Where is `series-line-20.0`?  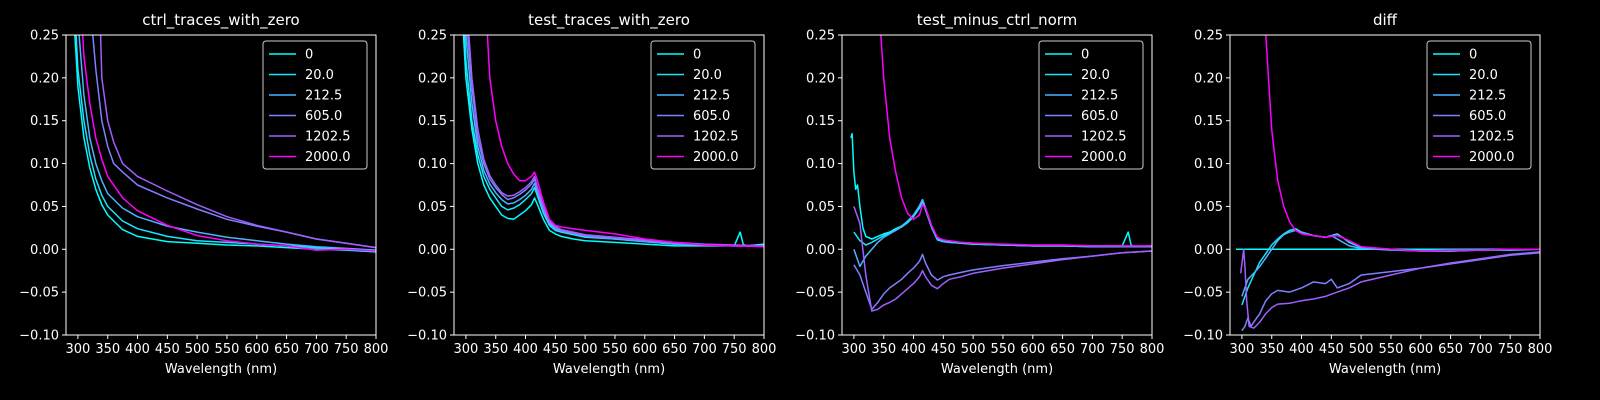
series-line-20.0 is located at coordinates (225, 143).